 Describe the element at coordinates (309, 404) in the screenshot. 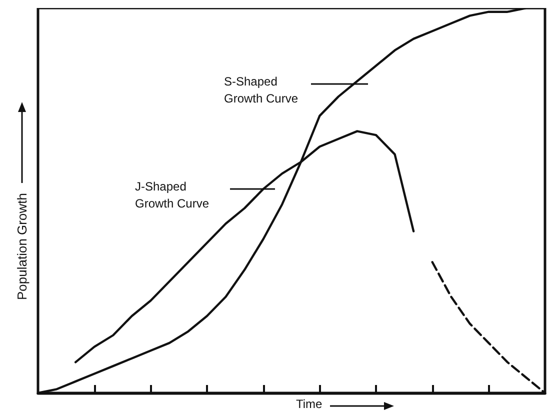

I see `x-axis-title: Time` at that location.